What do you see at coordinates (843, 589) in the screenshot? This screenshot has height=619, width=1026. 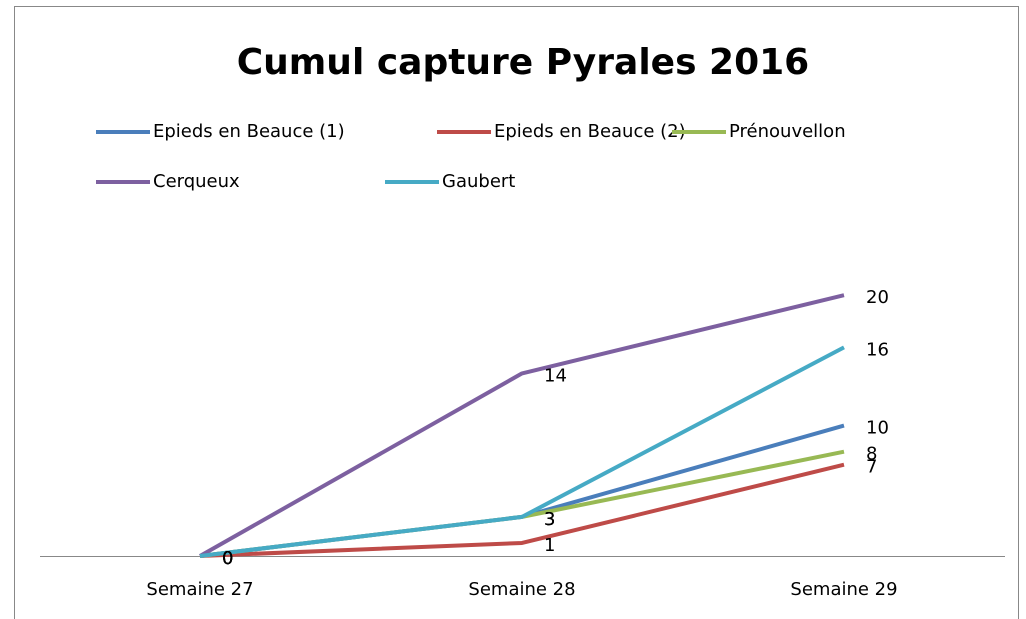 I see `x-tick-label: Semaine 29` at bounding box center [843, 589].